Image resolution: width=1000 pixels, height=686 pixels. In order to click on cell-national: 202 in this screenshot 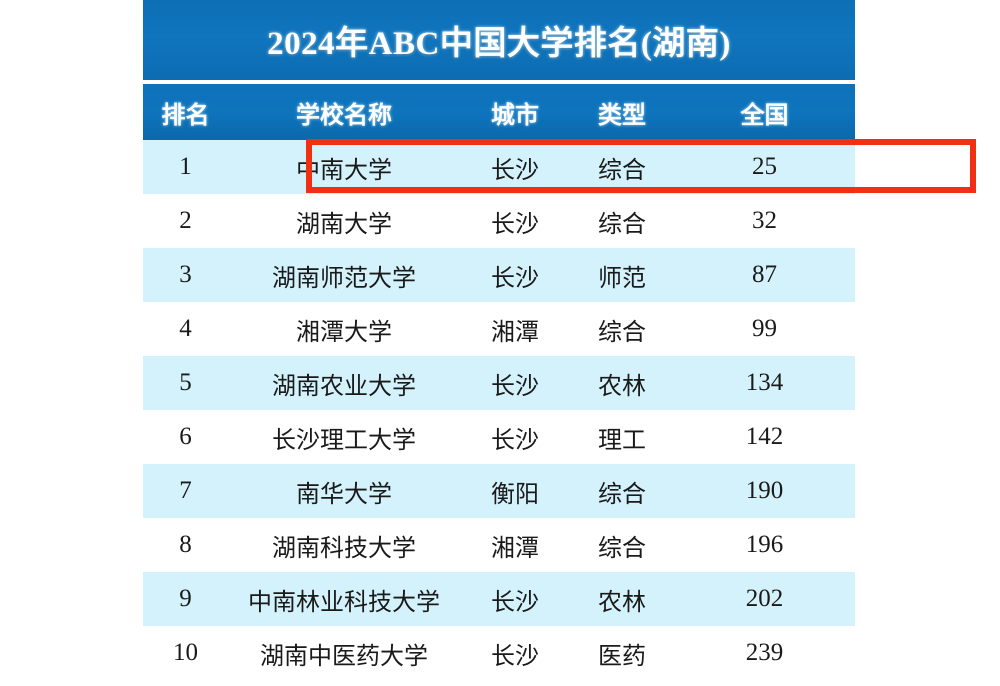, I will do `click(764, 598)`.